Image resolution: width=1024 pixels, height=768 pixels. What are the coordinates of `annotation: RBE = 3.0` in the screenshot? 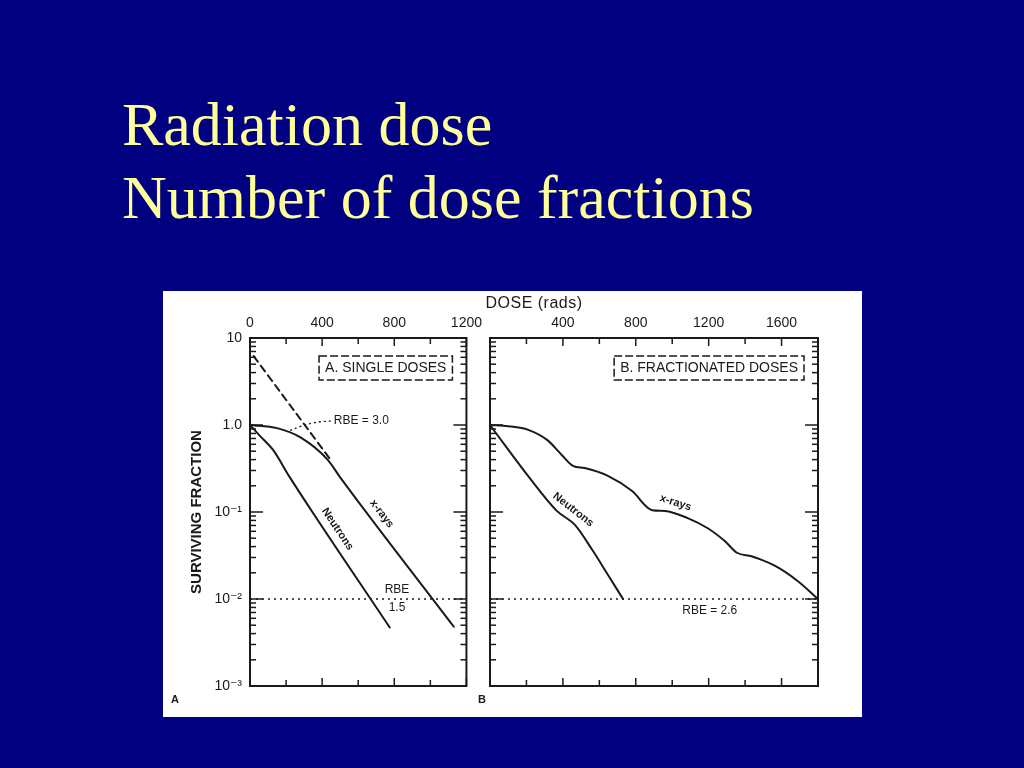 It's located at (361, 420).